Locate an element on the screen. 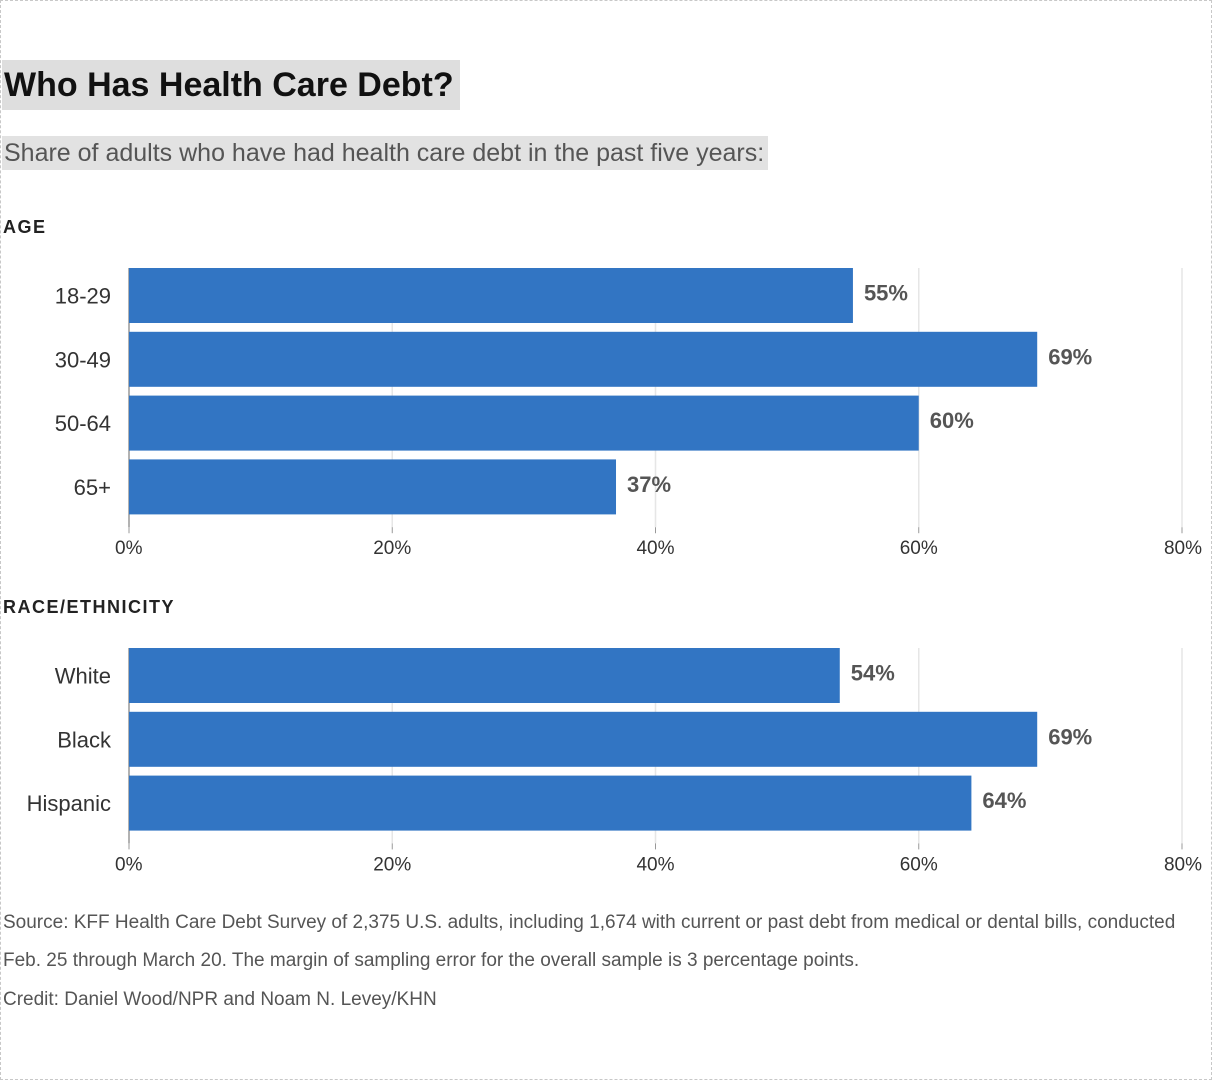  category-label: Black is located at coordinates (84, 739).